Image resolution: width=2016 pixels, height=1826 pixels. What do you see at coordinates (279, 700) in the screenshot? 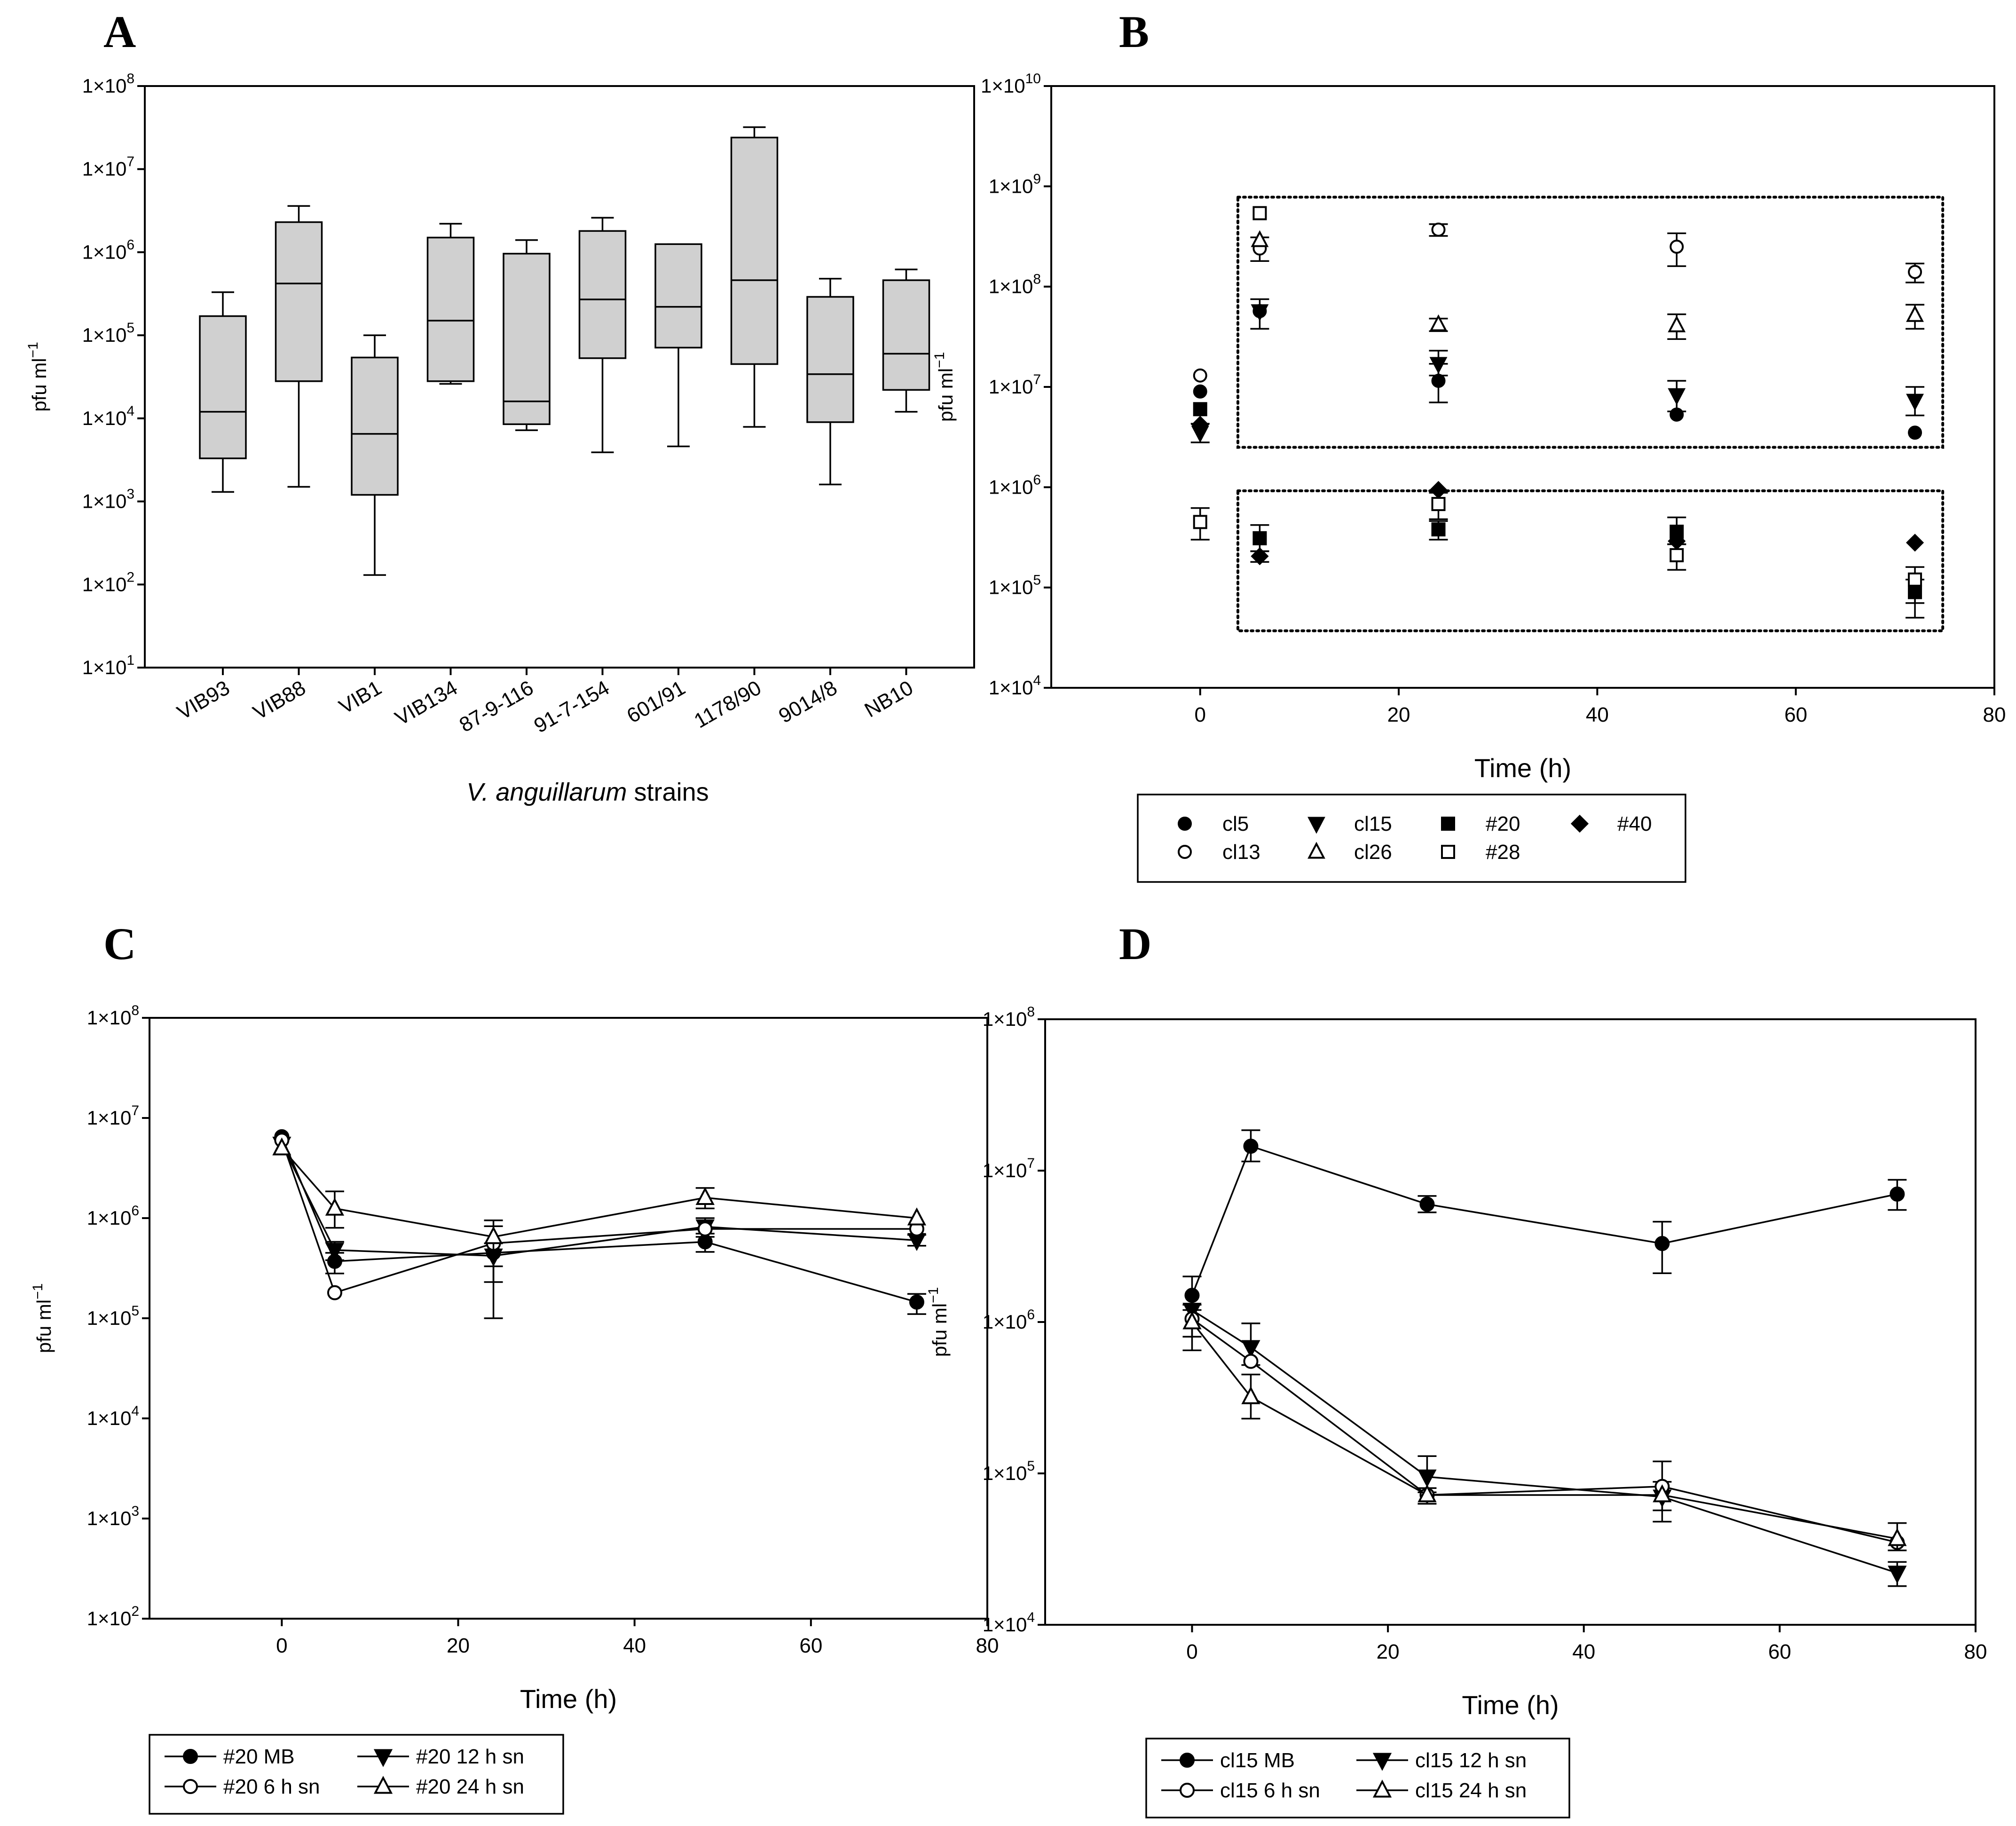
I see `x-tick-label: VIB88` at bounding box center [279, 700].